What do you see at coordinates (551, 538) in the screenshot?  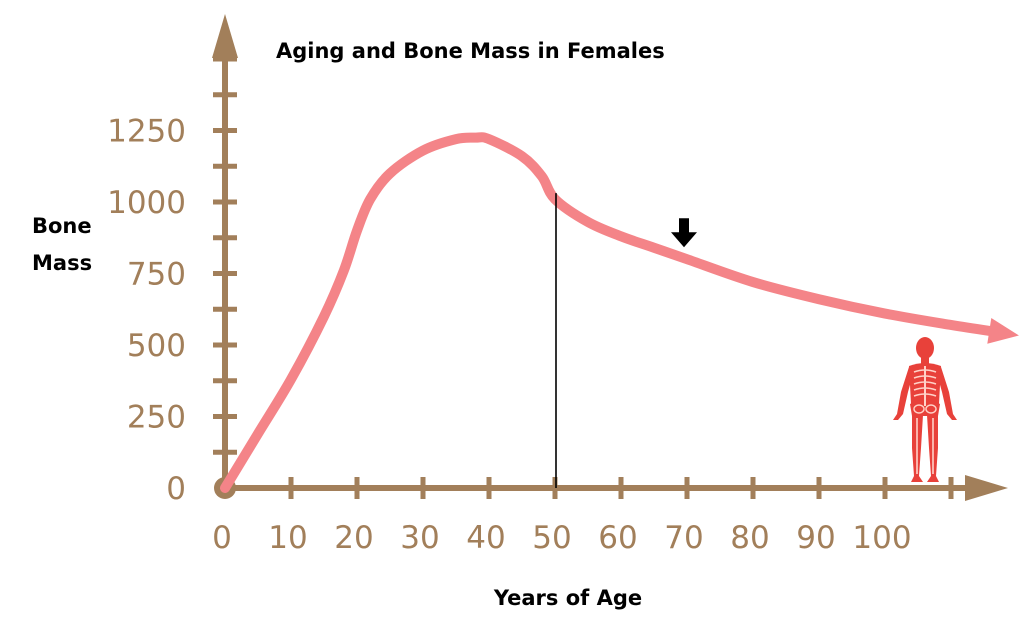 I see `x-tick-label: 50` at bounding box center [551, 538].